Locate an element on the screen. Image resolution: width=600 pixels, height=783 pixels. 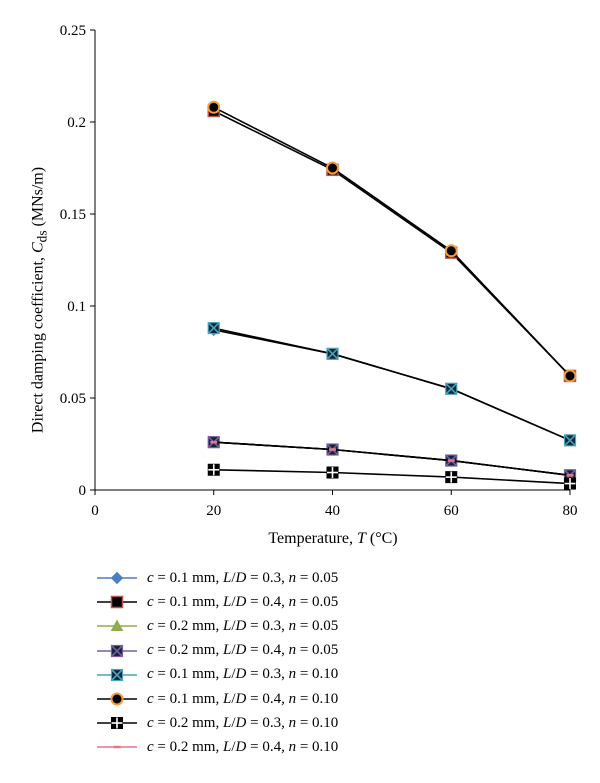
legend-label: c = 0.2 mm, L/D = 0.4, n = 0.10 is located at coordinates (243, 746).